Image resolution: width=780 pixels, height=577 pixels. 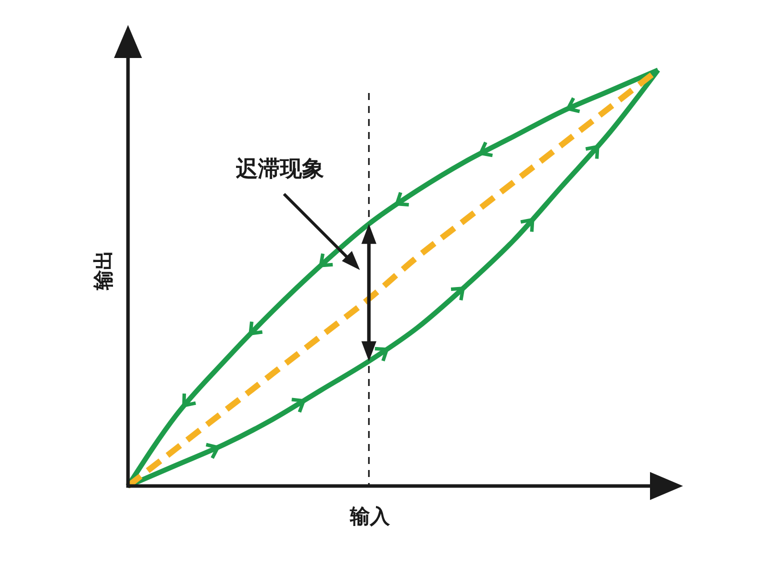 I want to click on y-axis-title: 输出, so click(x=103, y=270).